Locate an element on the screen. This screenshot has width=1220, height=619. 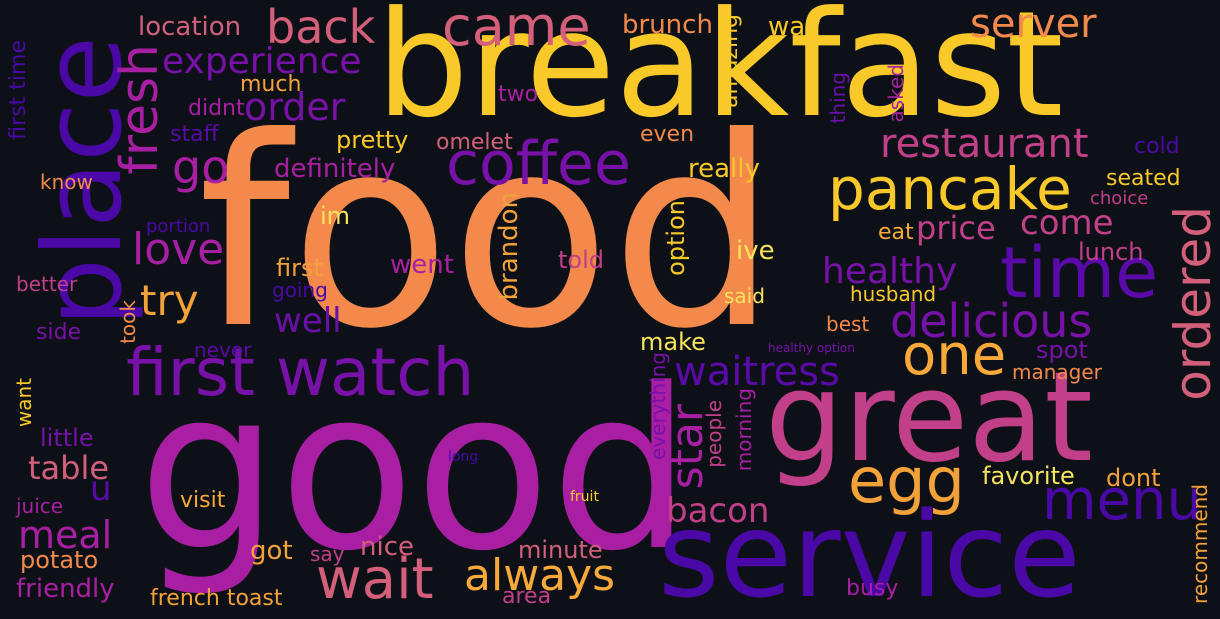
word-pretty: pretty is located at coordinates (372, 140).